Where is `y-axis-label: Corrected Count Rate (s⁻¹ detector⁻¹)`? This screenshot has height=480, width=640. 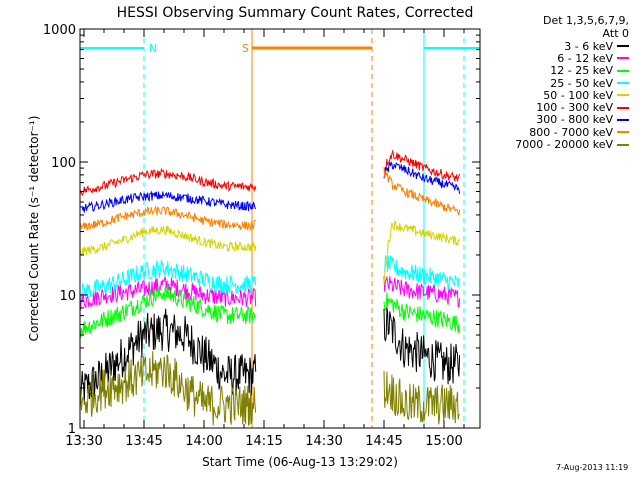 y-axis-label: Corrected Count Rate (s⁻¹ detector⁻¹) is located at coordinates (34, 229).